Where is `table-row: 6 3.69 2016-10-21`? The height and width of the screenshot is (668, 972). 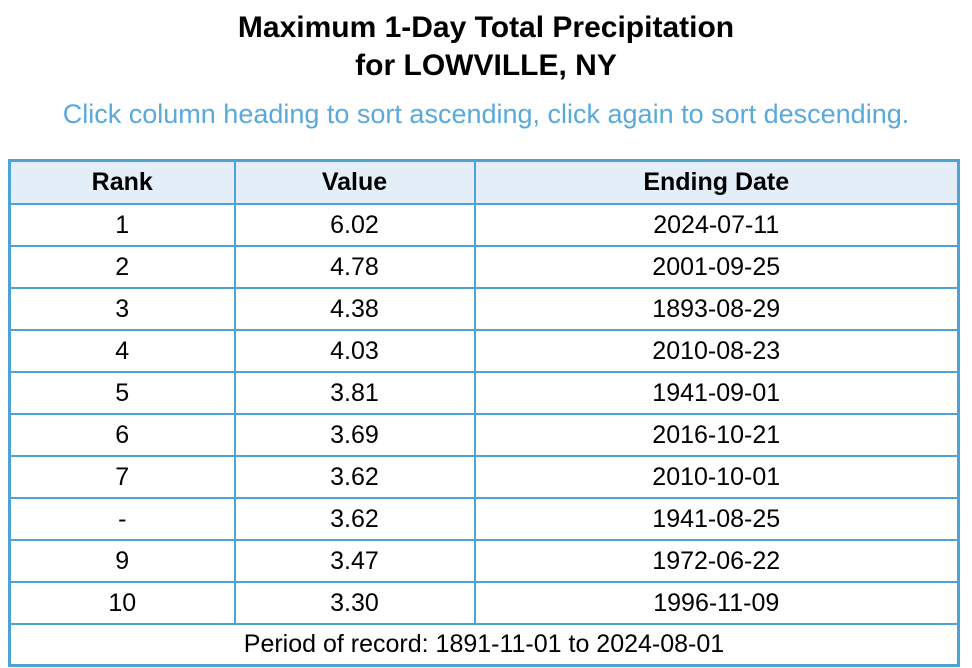
table-row: 6 3.69 2016-10-21 is located at coordinates (484, 435).